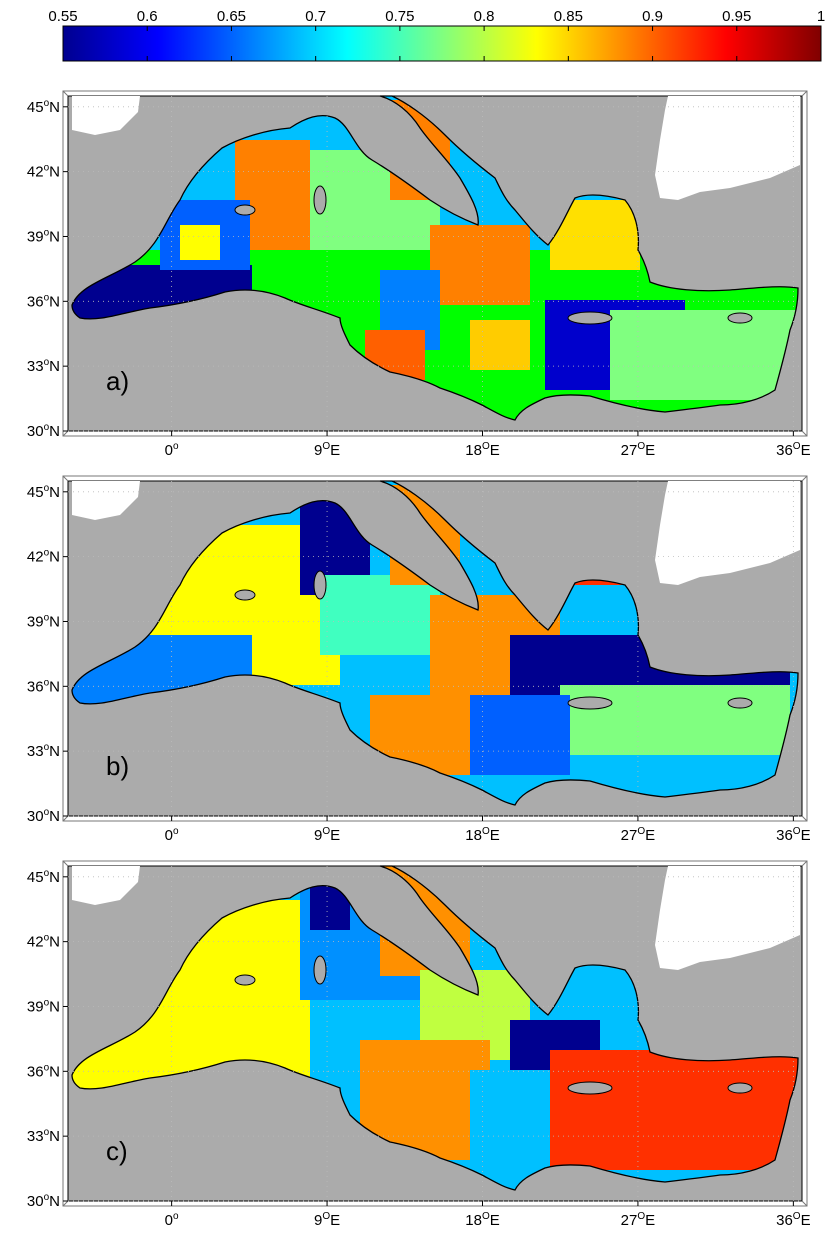  What do you see at coordinates (629, 450) in the screenshot?
I see `lon-degree: 27` at bounding box center [629, 450].